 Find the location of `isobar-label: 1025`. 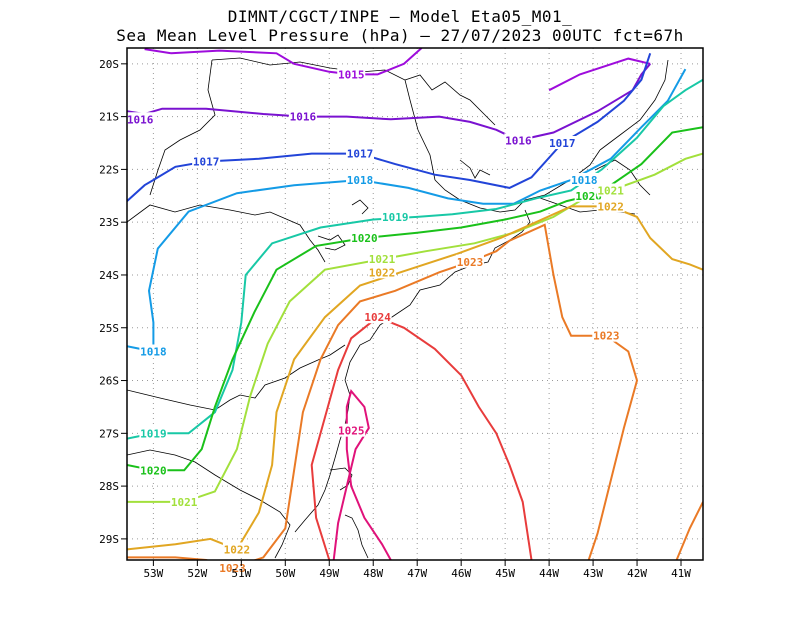

isobar-label: 1025 is located at coordinates (351, 431).